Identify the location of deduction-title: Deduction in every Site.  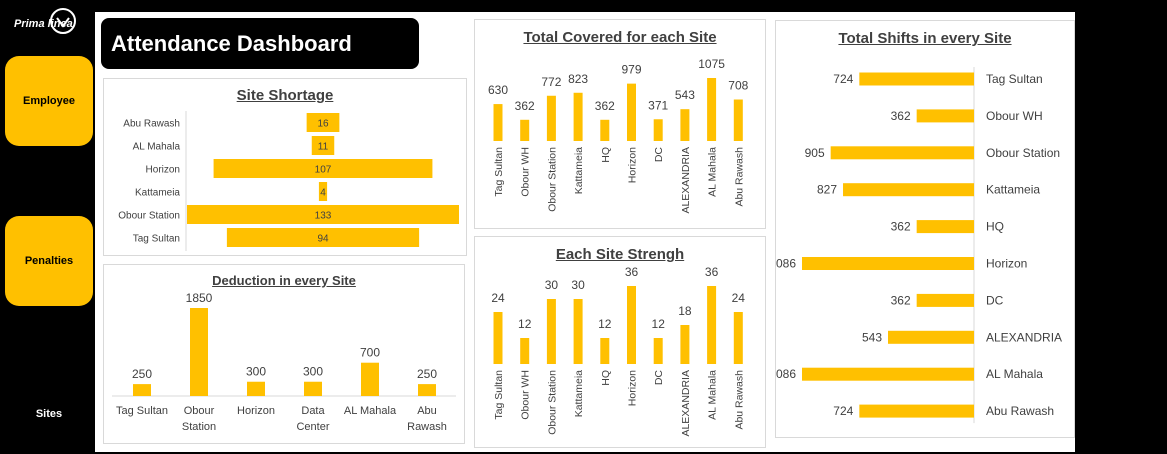
(284, 280).